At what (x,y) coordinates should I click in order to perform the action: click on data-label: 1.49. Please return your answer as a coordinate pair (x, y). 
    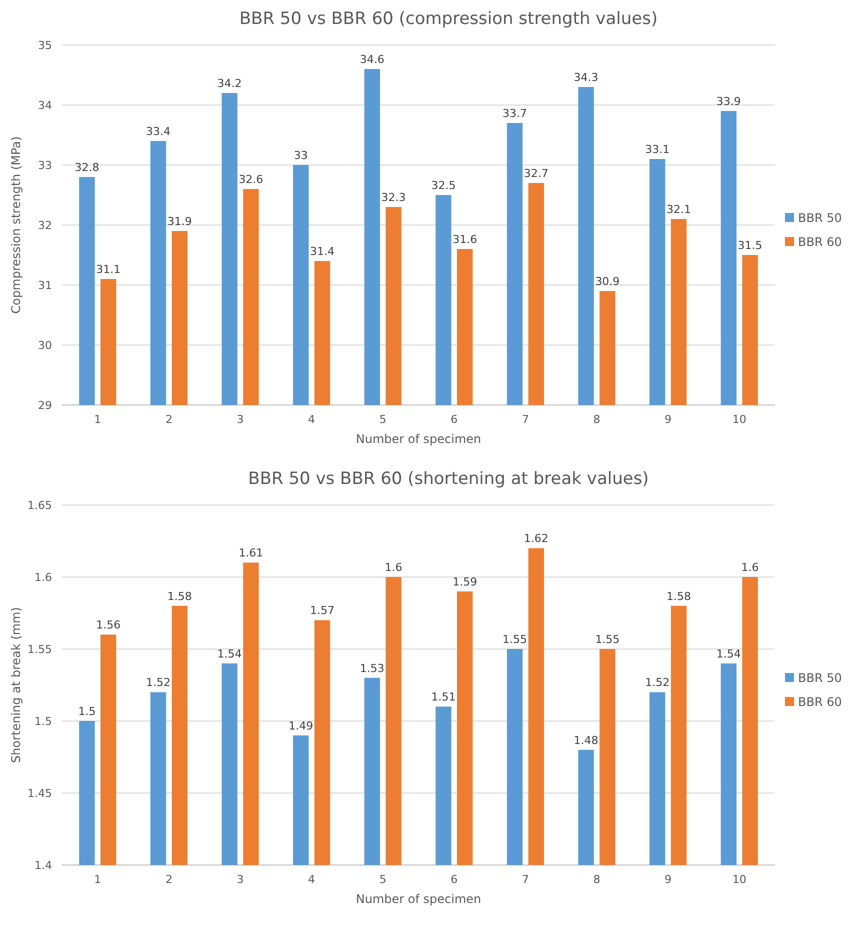
    Looking at the image, I should click on (301, 725).